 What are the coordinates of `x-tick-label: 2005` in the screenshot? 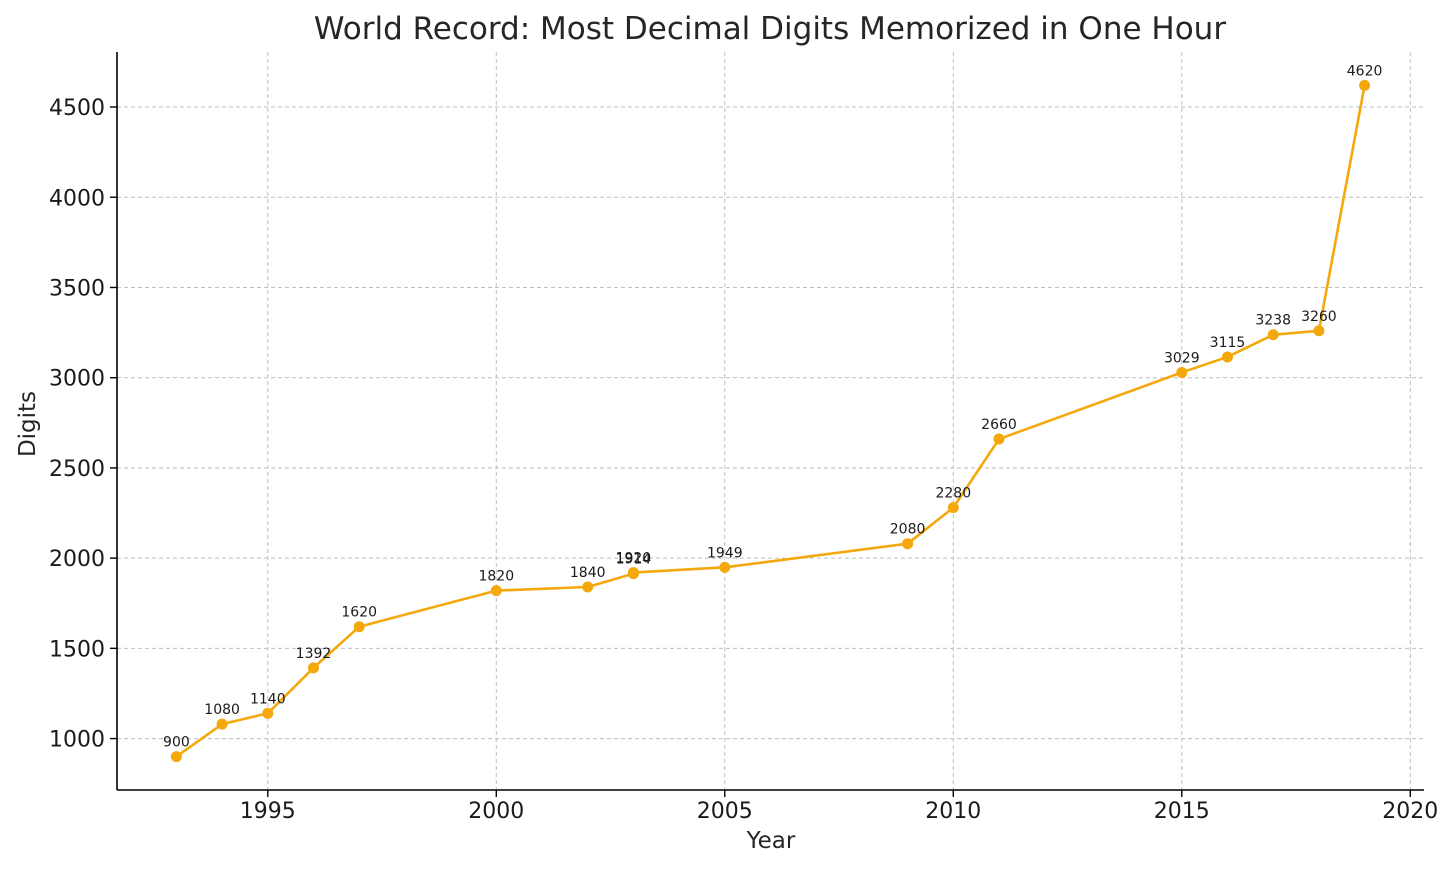 It's located at (725, 811).